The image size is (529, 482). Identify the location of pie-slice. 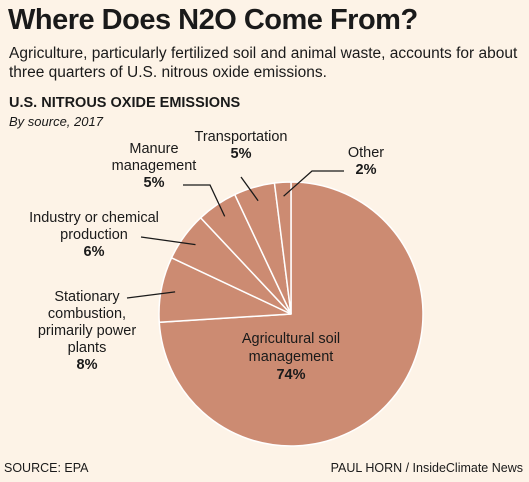
(282, 248).